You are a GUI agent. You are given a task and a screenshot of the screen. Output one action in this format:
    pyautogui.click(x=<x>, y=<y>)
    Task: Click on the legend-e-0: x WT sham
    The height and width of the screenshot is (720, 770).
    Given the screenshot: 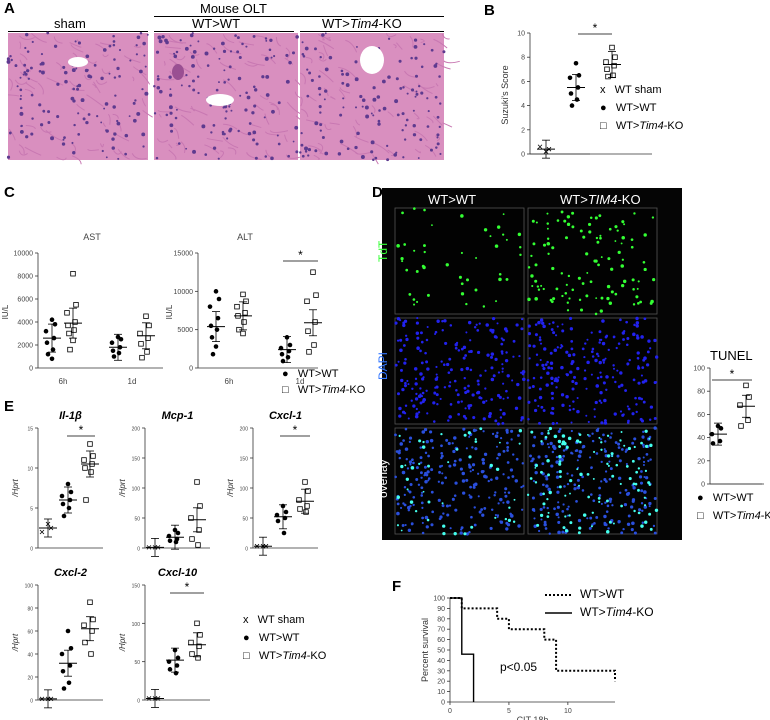 What is the action you would take?
    pyautogui.click(x=274, y=620)
    